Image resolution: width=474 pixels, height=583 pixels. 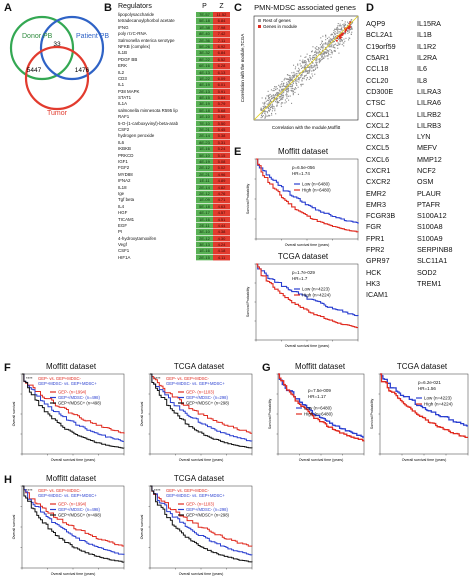 I want to click on regulator-z-score: 7.11, so click(x=221, y=40).